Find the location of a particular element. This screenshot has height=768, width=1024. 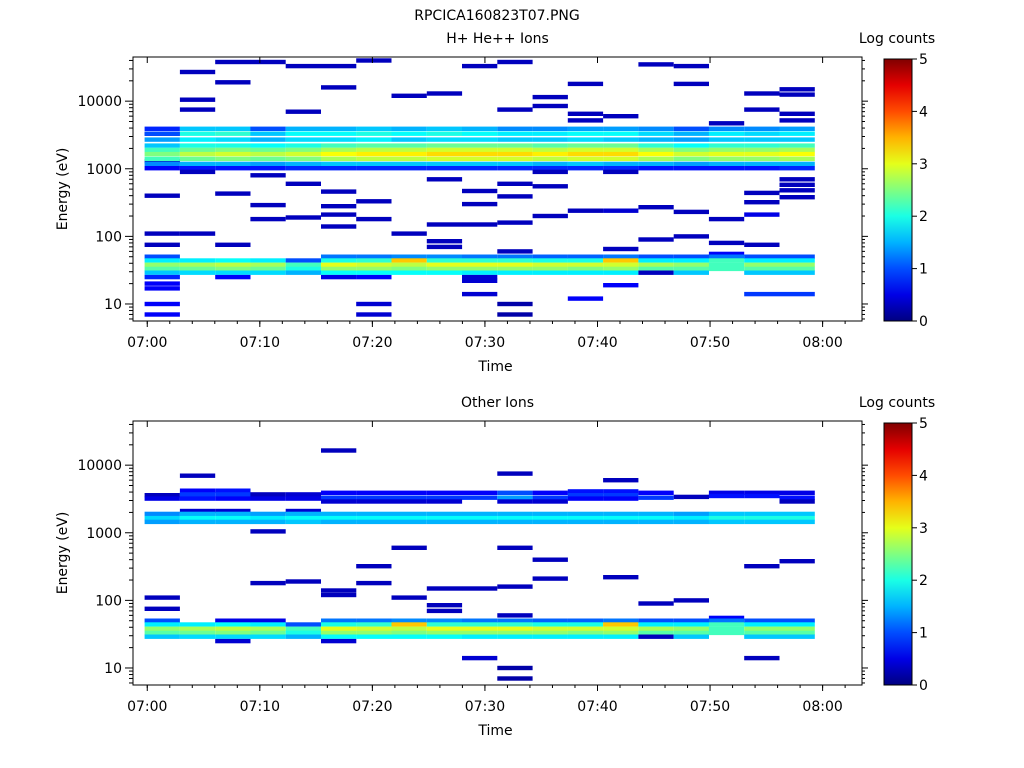

colorbar-tick-label: 0 is located at coordinates (923, 686).